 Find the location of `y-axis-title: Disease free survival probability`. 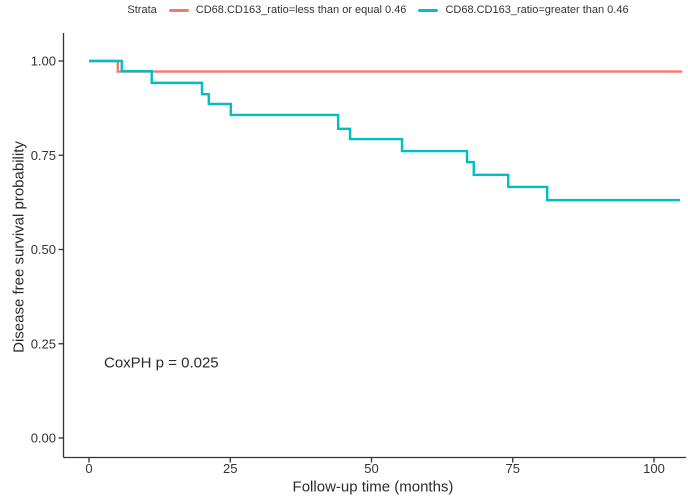

y-axis-title: Disease free survival probability is located at coordinates (19, 247).